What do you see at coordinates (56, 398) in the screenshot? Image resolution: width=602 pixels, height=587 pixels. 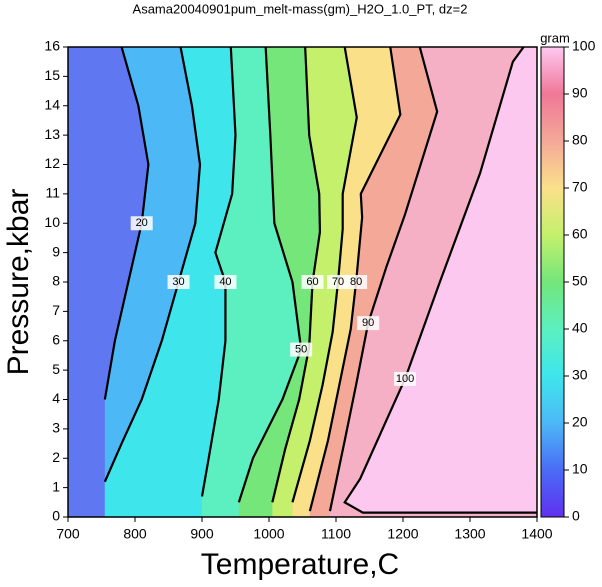 I see `y-tick-label: 4` at bounding box center [56, 398].